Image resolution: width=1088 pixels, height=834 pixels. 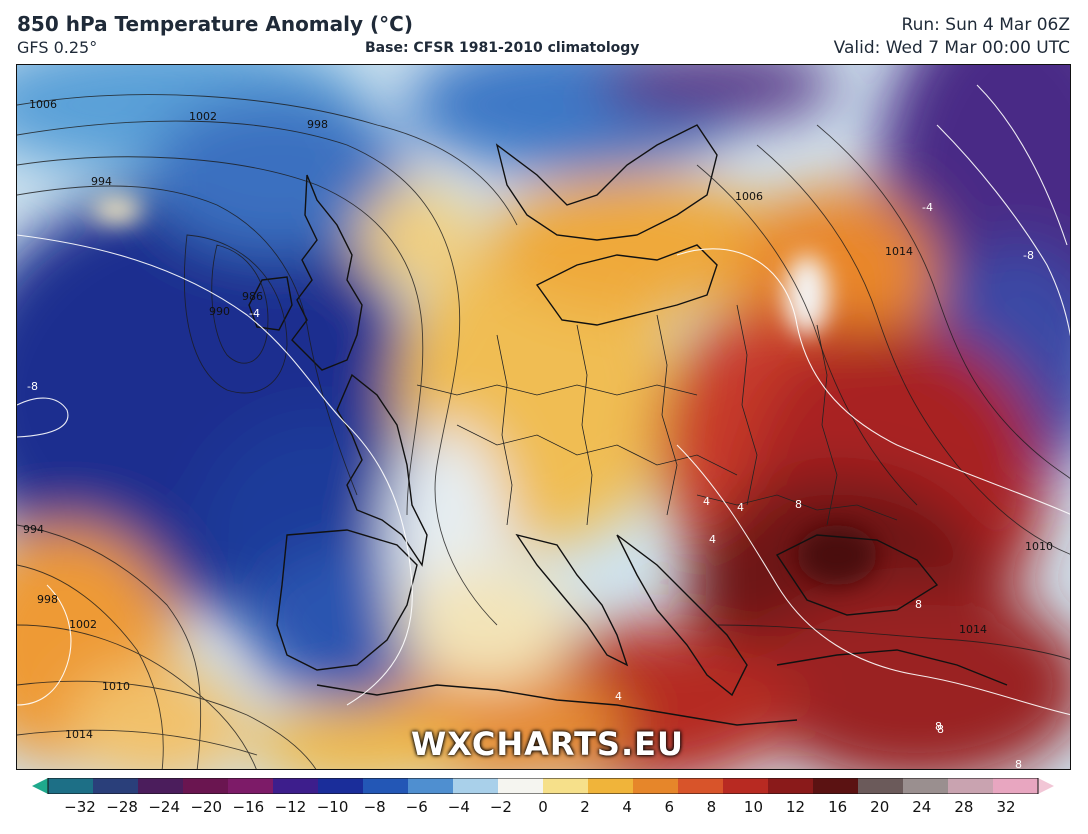 I want to click on isotherm-minus8-east, so click(x=1022, y=165).